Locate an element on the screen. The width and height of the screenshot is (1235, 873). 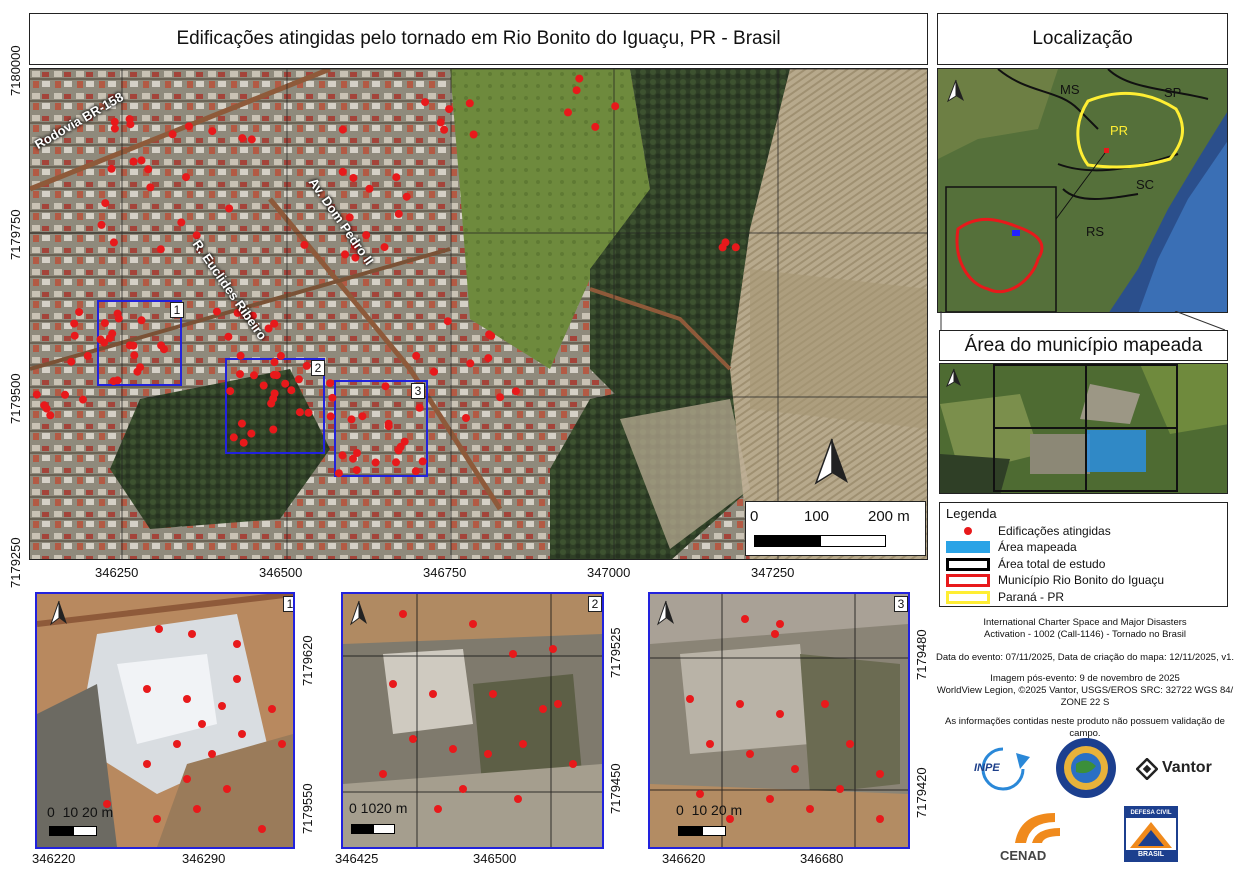
inset-map-2: 2 0 1020 m is located at coordinates (472, 720).